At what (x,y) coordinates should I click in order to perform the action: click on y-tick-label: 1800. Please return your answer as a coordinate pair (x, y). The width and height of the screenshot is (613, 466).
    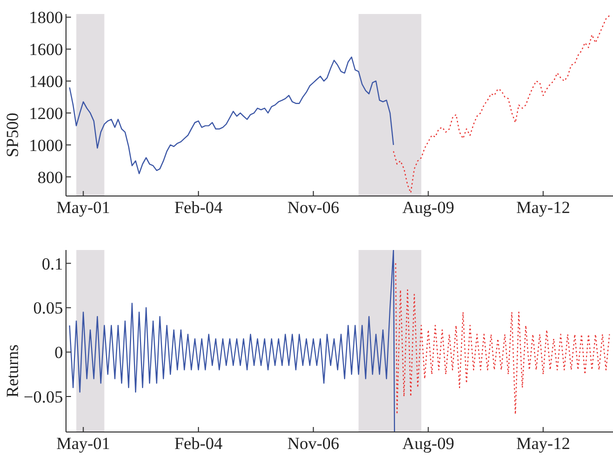
    Looking at the image, I should click on (46, 18).